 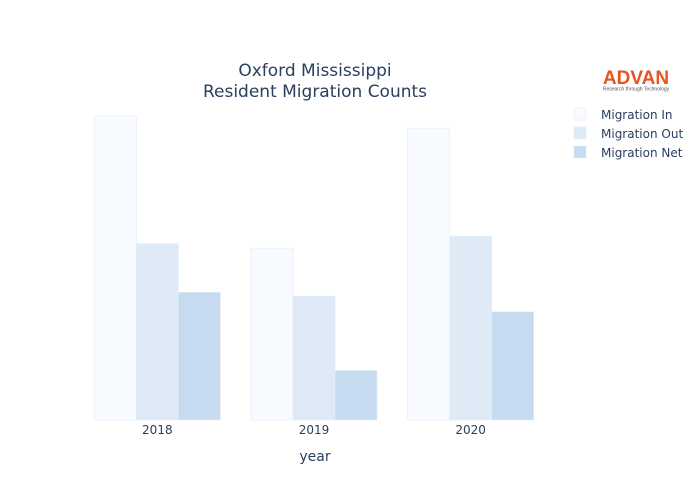 I want to click on bar-migration-in-2019, so click(x=272, y=334).